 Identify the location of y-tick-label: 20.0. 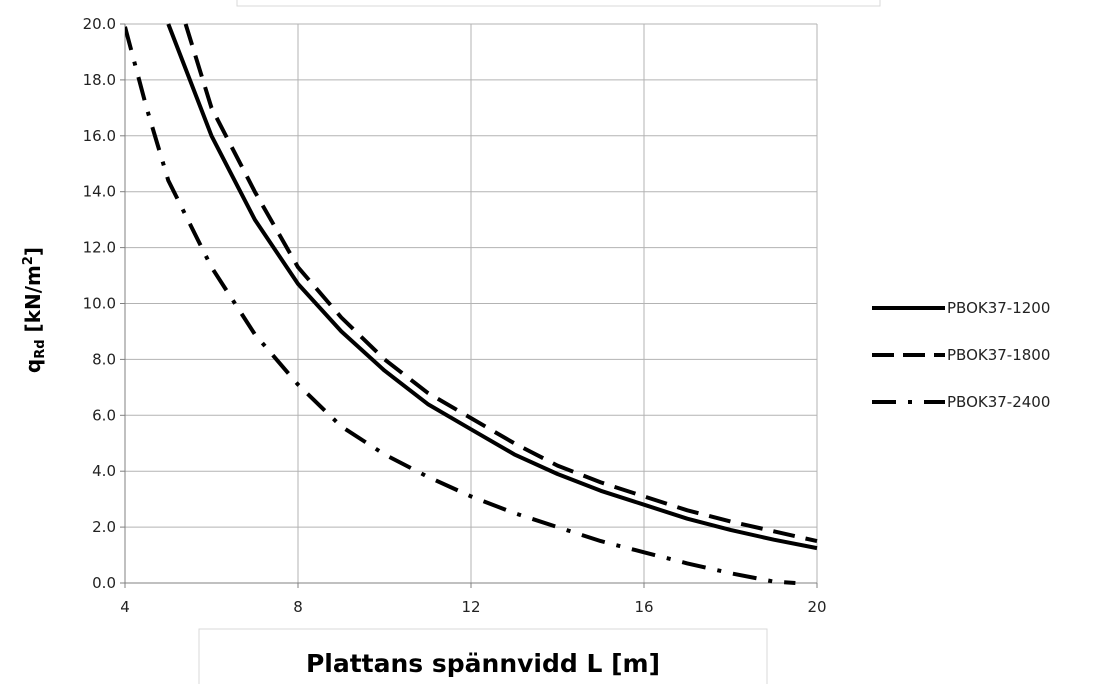
(99, 24).